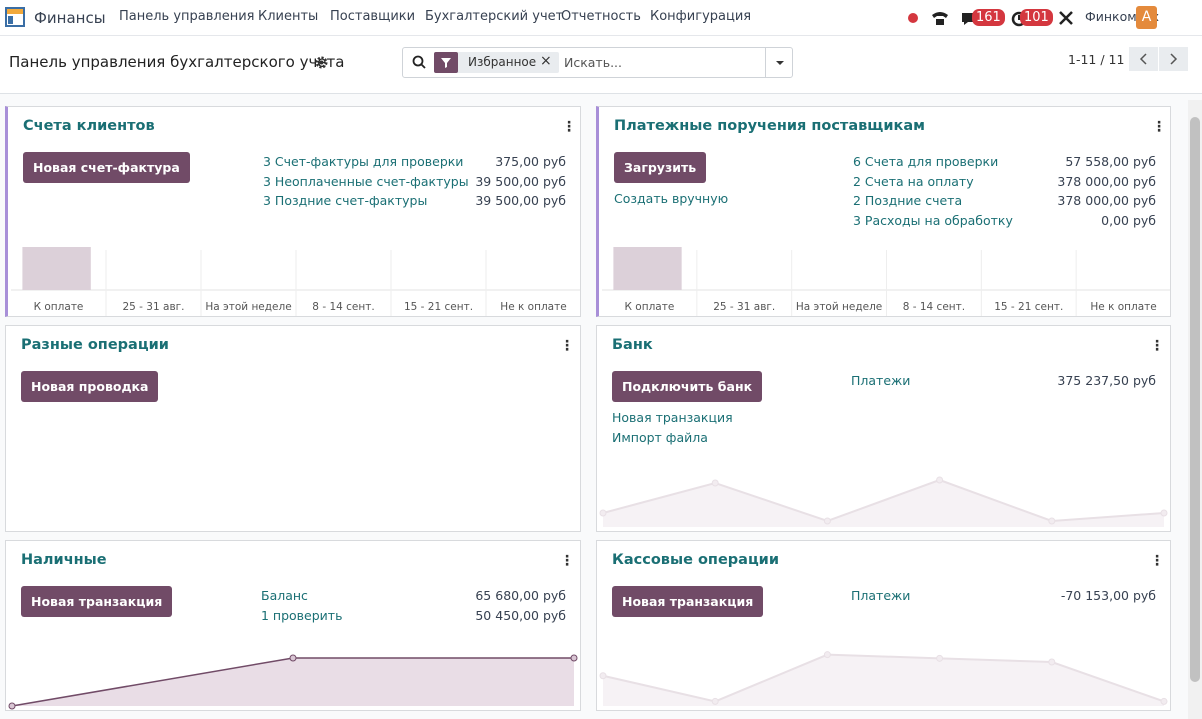 The width and height of the screenshot is (1202, 719). What do you see at coordinates (1108, 595) in the screenshot?
I see `row-amount: -70 153,00 руб` at bounding box center [1108, 595].